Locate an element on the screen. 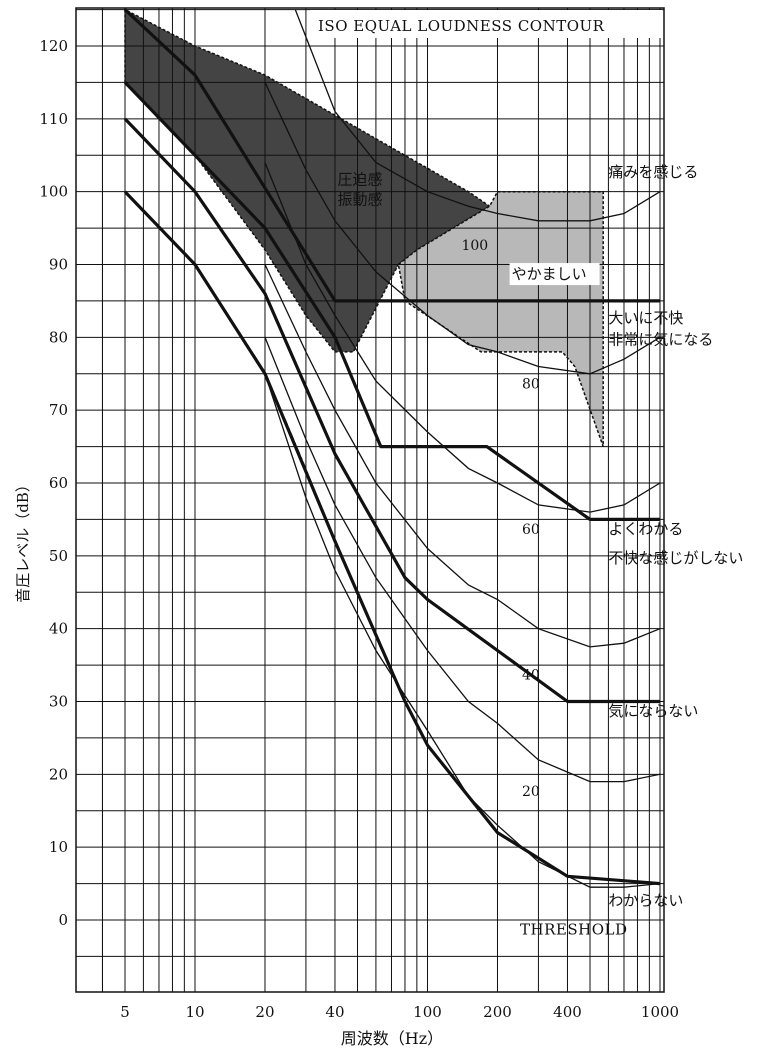 Image resolution: width=773 pixels, height=1052 pixels. annotation-label: 20 is located at coordinates (531, 792).